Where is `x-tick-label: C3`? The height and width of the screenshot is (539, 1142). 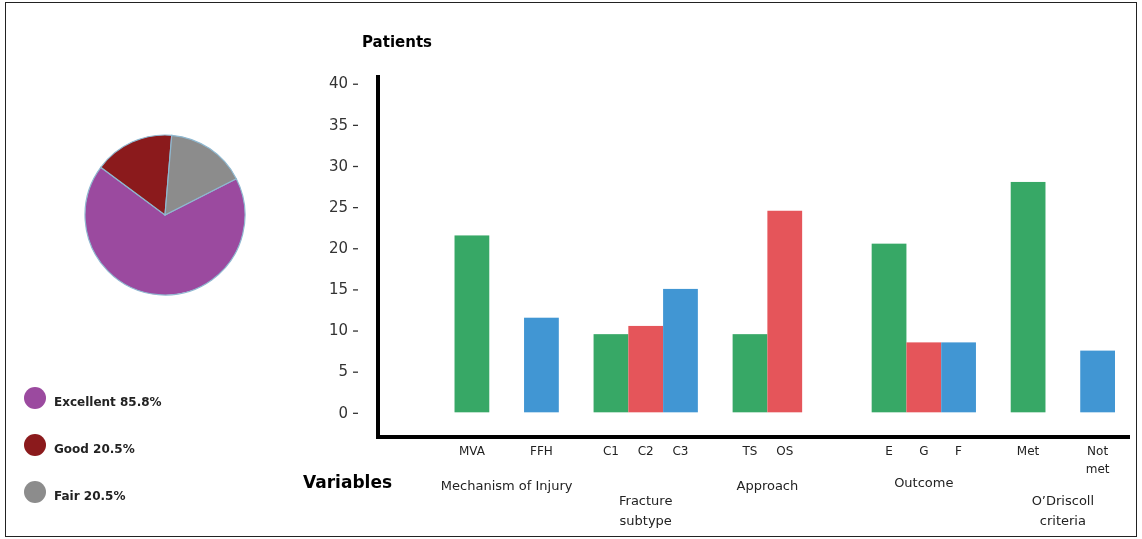
x-tick-label: C3 is located at coordinates (680, 451).